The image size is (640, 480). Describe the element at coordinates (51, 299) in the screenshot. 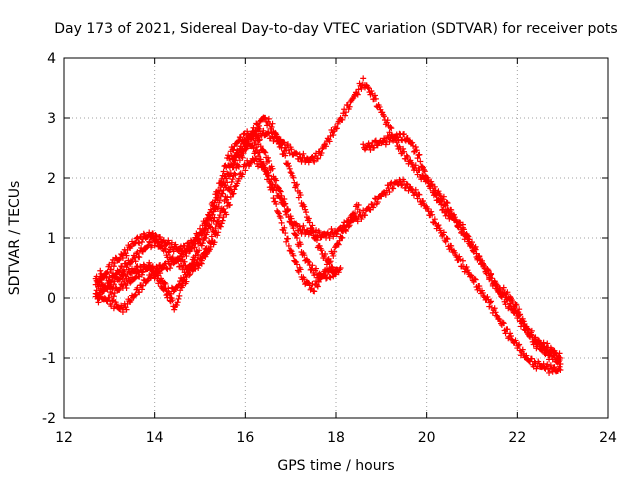

I see `y-tick-label: 0` at that location.